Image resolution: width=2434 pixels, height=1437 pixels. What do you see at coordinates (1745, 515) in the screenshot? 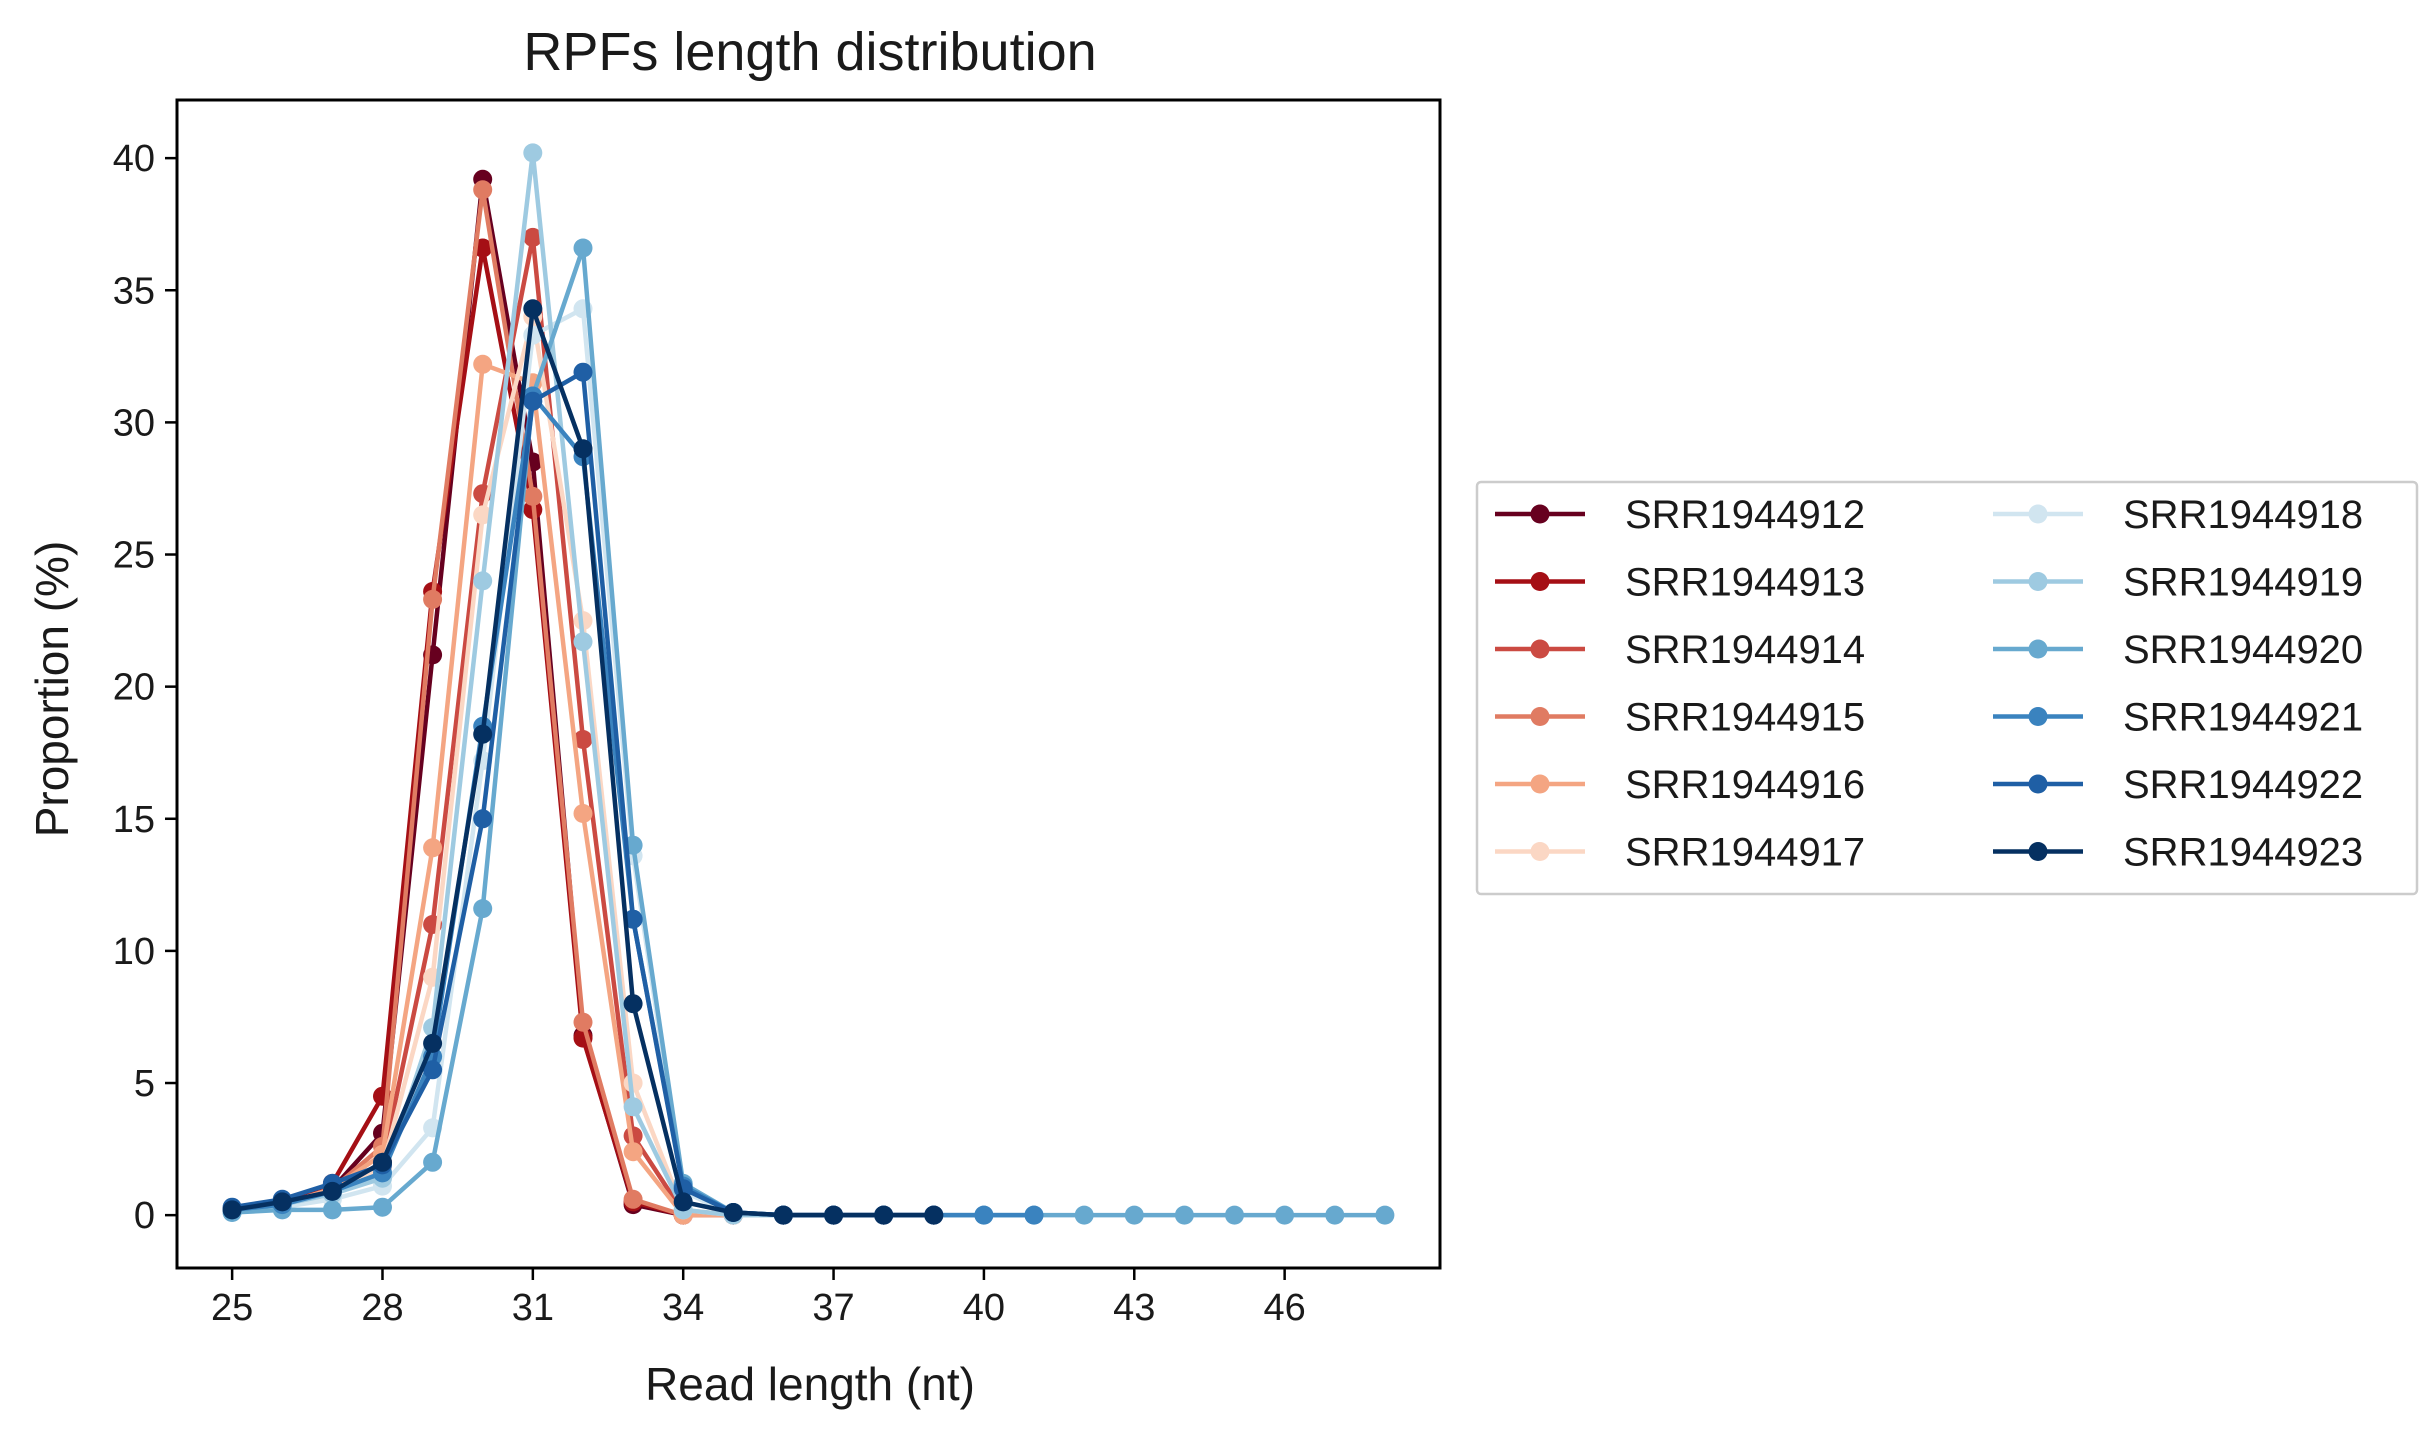
I see `legend-label-SRR1944912: SRR1944912` at bounding box center [1745, 515].